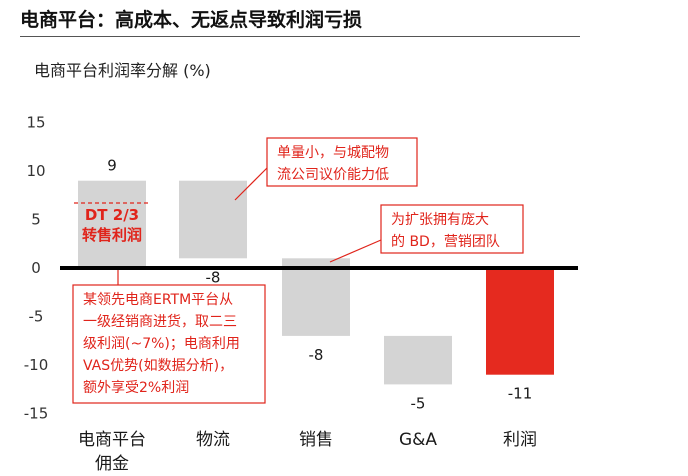  Describe the element at coordinates (418, 440) in the screenshot. I see `category-label: G&A` at that location.